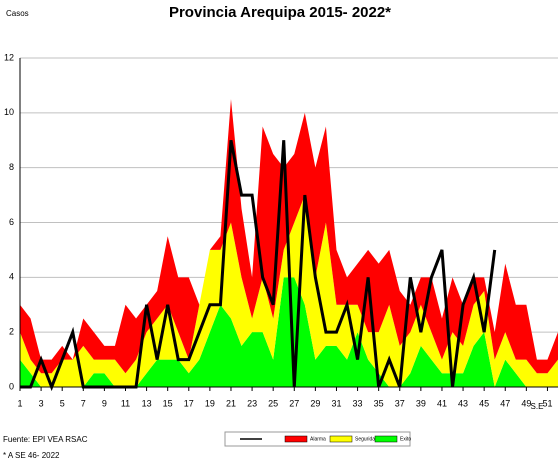  Describe the element at coordinates (62, 403) in the screenshot. I see `x-tick-label: 5` at that location.